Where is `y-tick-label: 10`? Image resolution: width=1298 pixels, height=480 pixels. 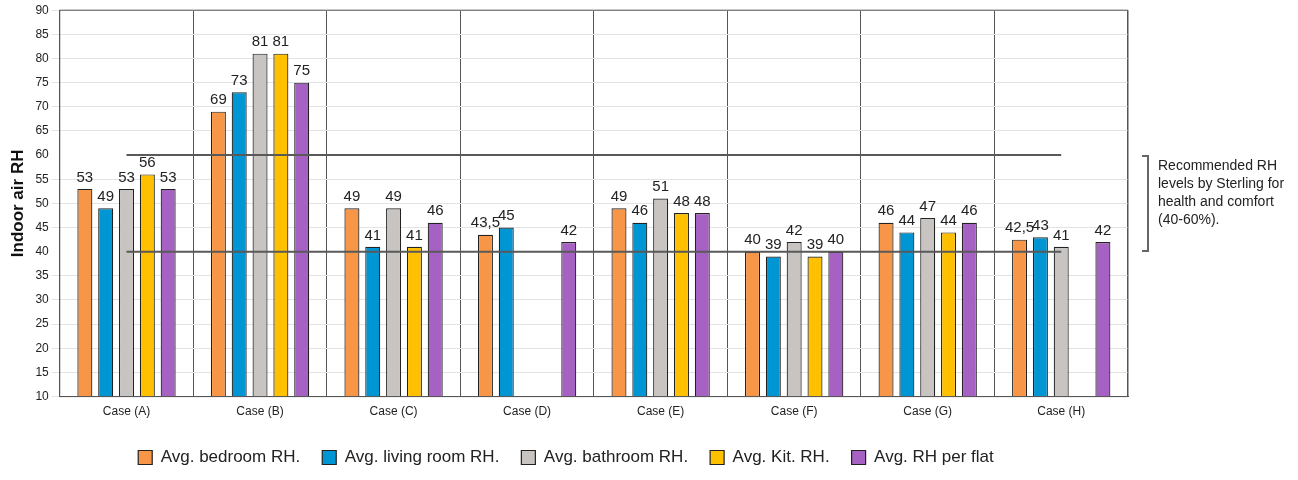
y-tick-label: 10 is located at coordinates (42, 395).